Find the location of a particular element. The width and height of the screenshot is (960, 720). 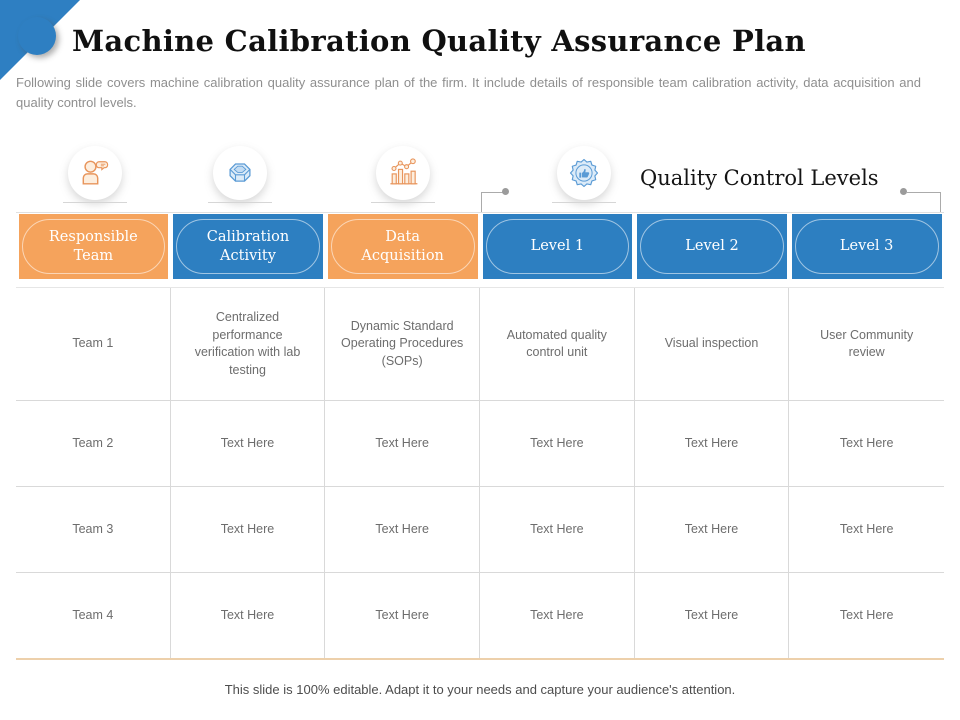

header-cell-responsible-team: Responsible Team is located at coordinates (93, 246).